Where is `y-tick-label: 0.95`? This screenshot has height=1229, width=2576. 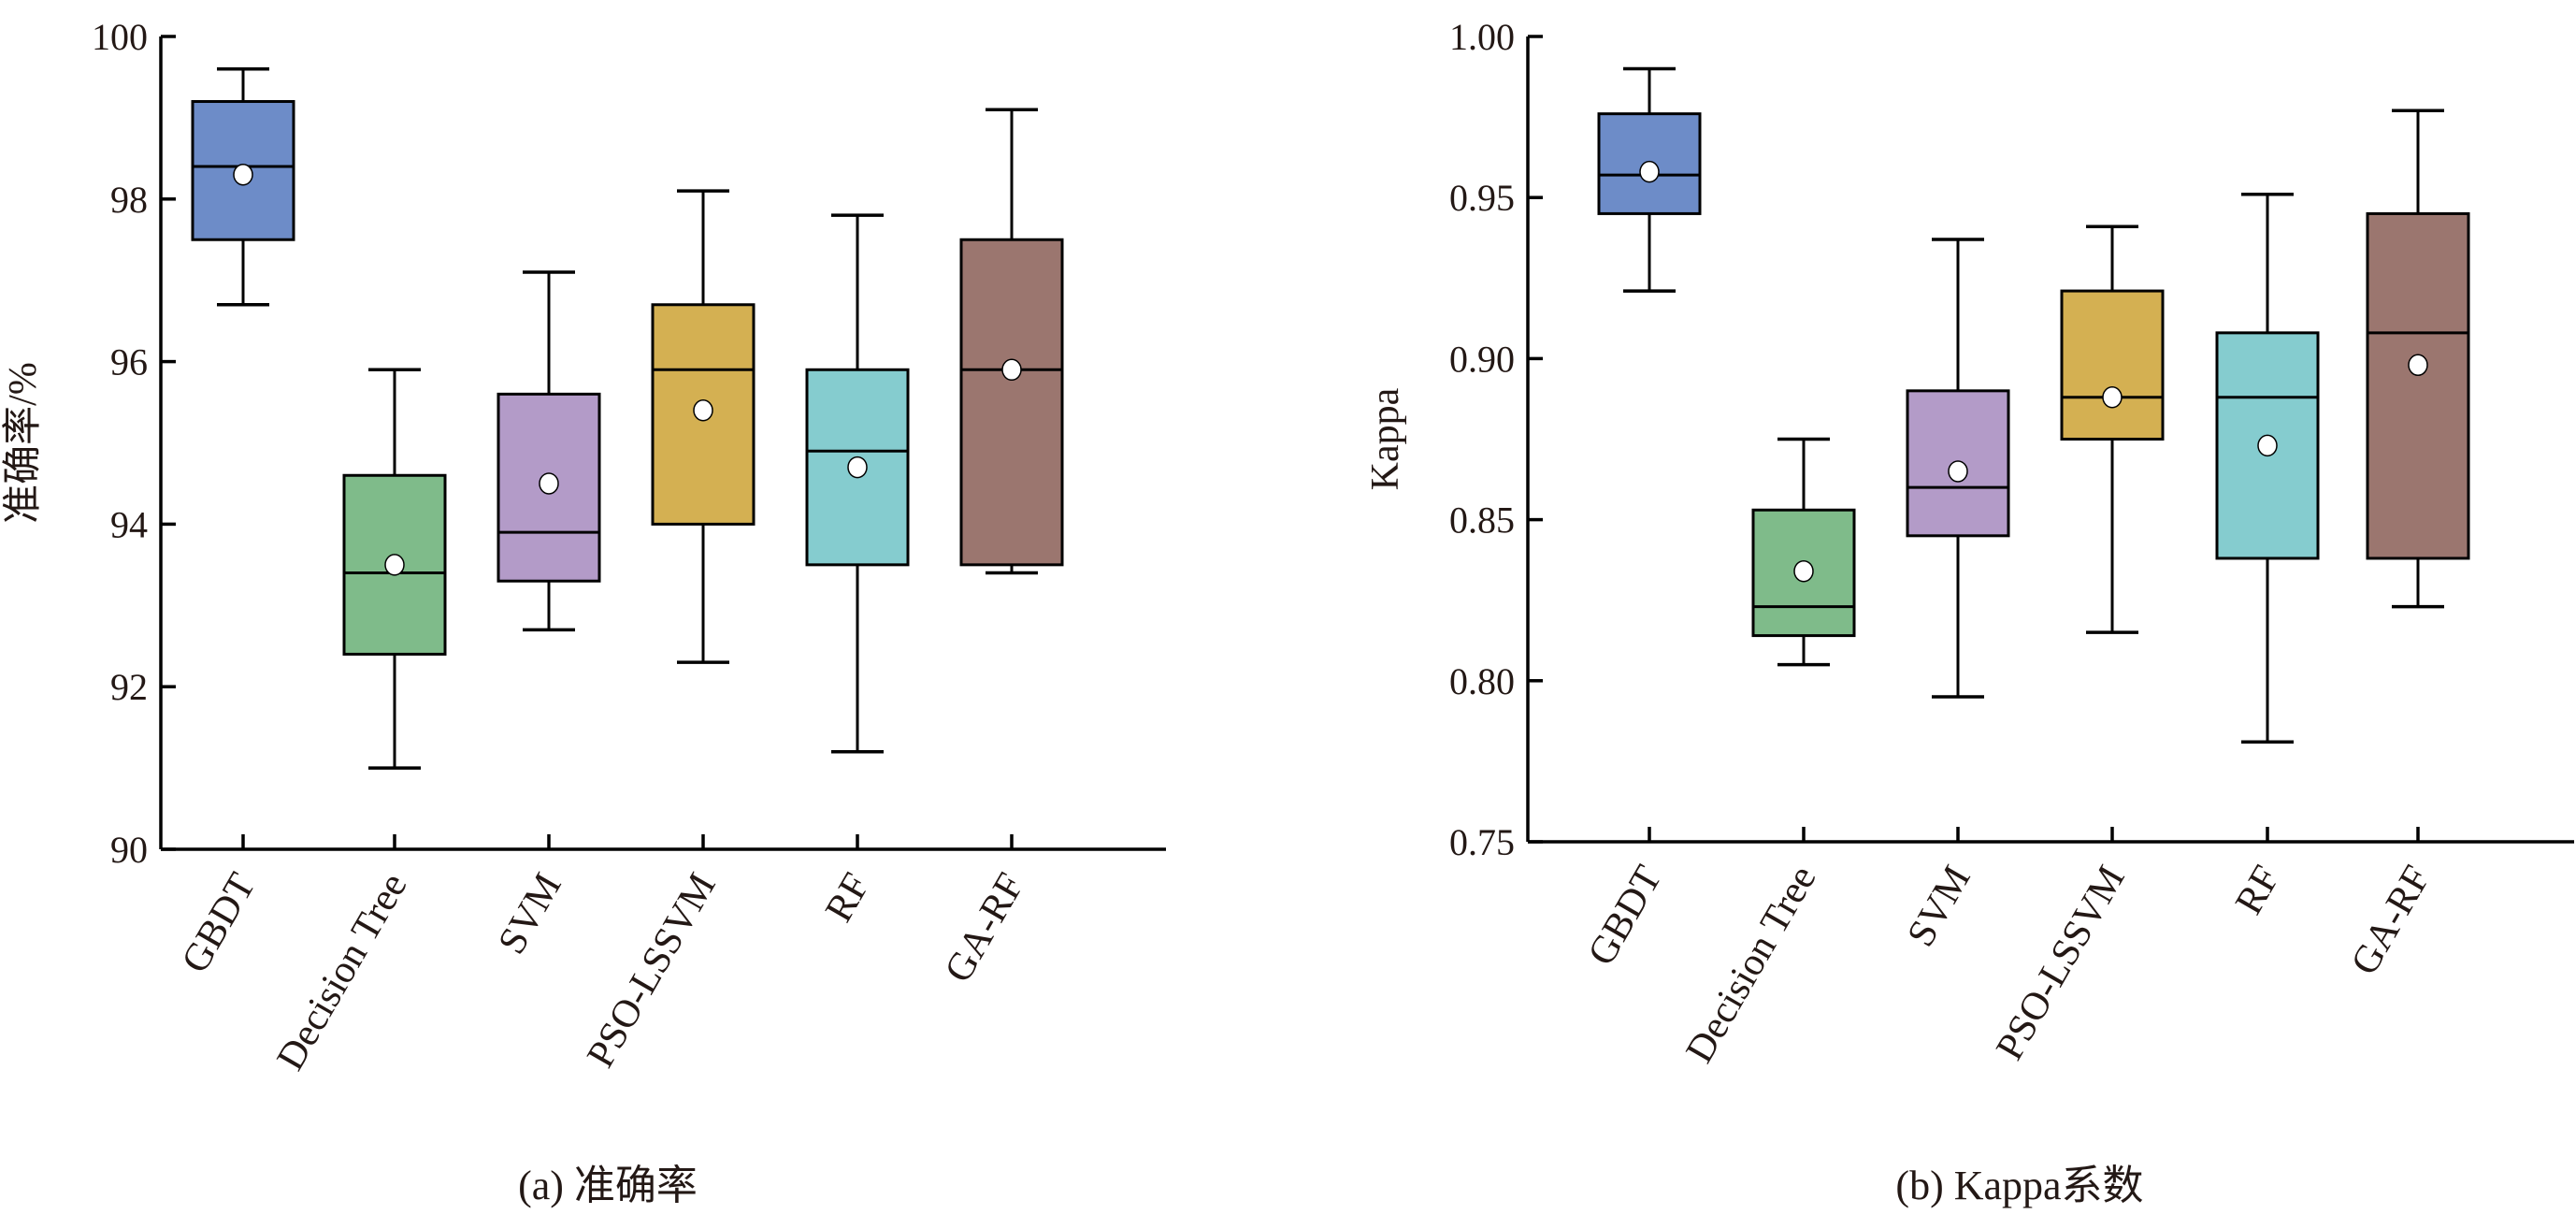
y-tick-label: 0.95 is located at coordinates (1482, 198).